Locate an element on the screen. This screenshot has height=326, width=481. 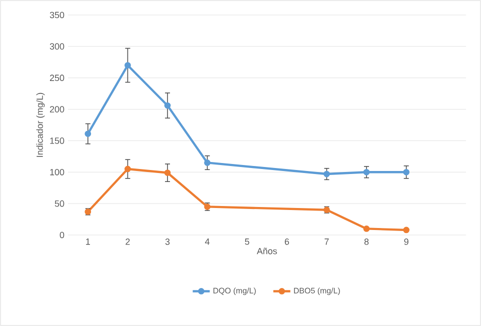
y-tick-label: 0 is located at coordinates (62, 235).